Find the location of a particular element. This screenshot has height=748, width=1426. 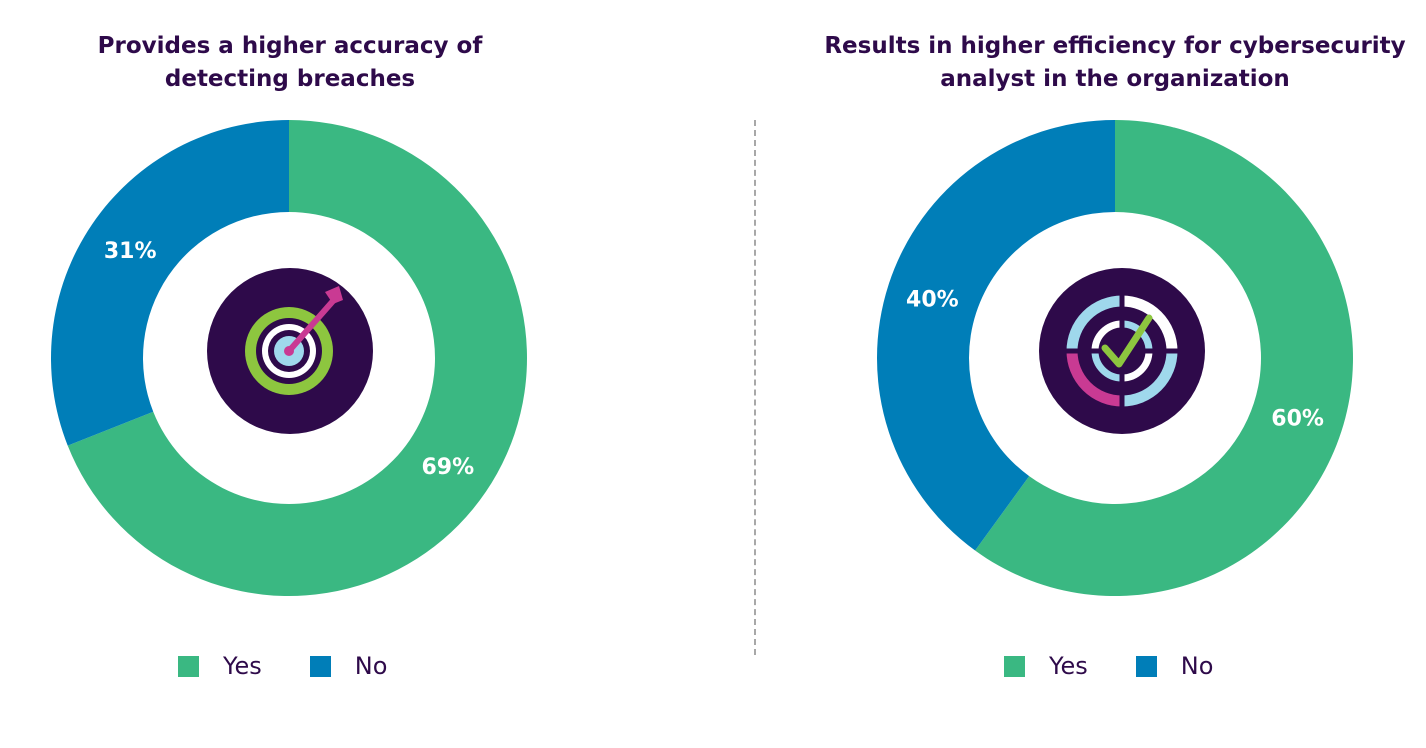

data-label-no: 40% is located at coordinates (932, 300).